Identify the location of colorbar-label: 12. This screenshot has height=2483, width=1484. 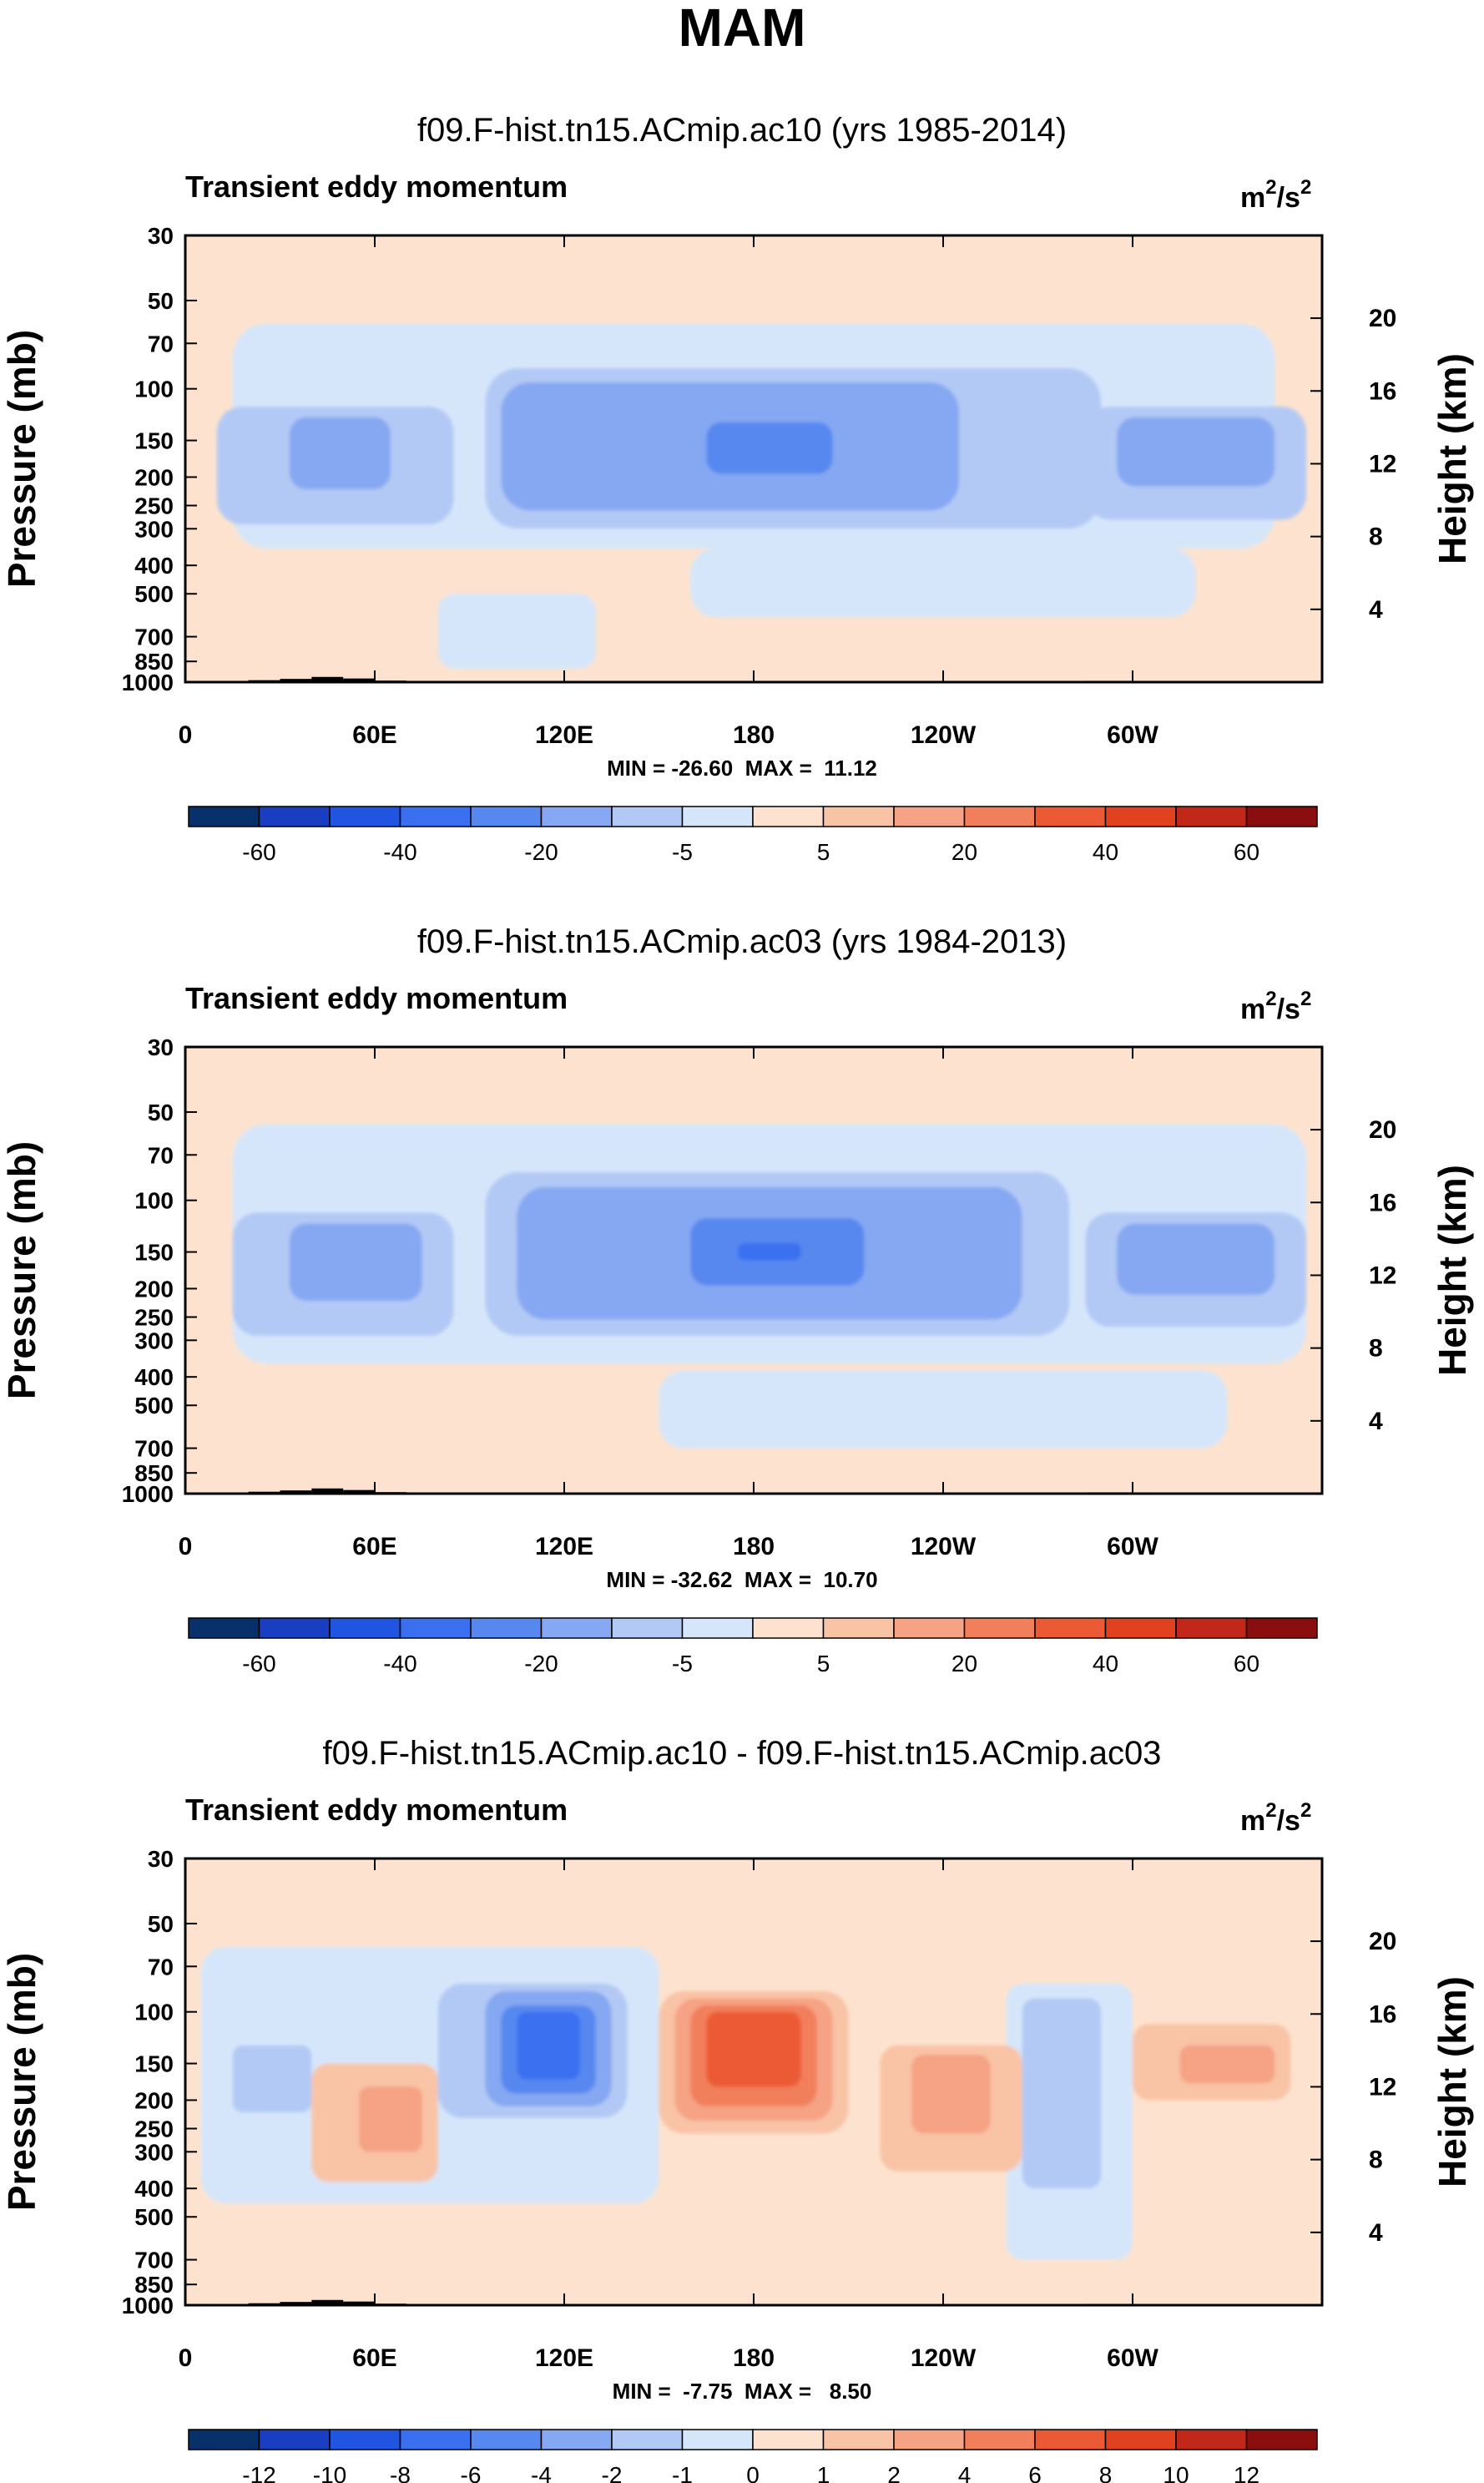
(1246, 2472).